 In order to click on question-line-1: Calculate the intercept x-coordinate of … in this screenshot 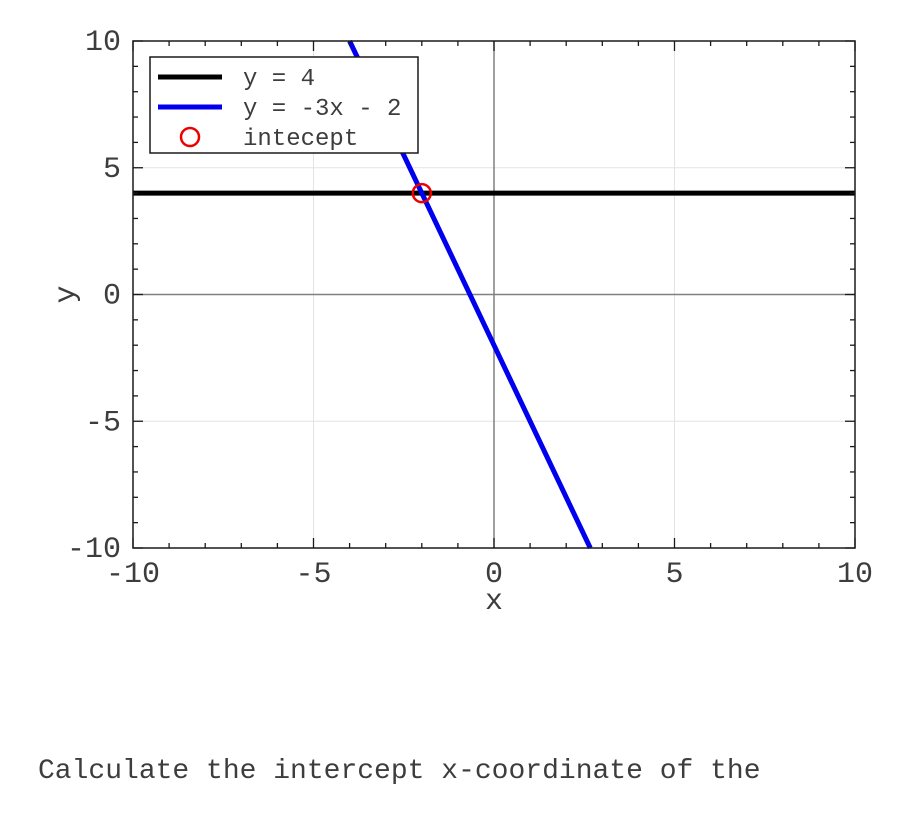, I will do `click(399, 771)`.